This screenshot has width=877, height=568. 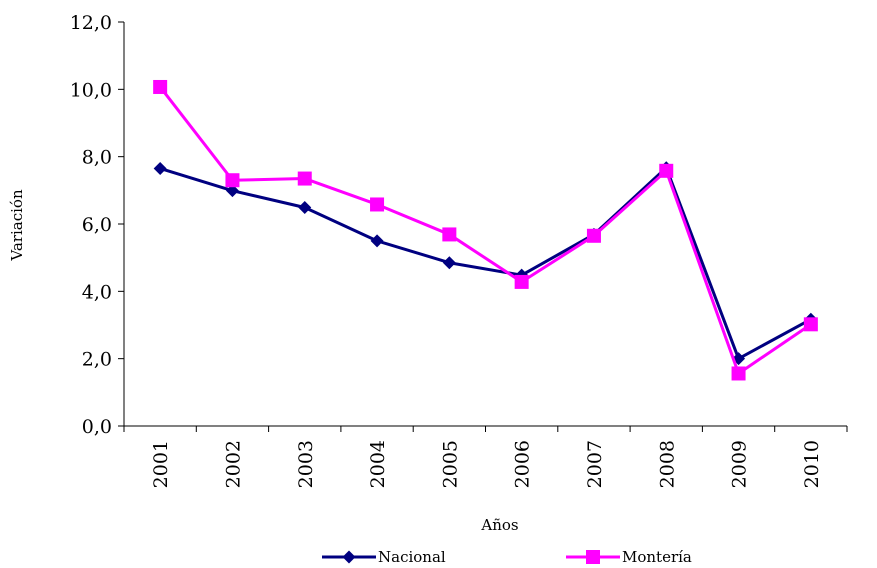 What do you see at coordinates (97, 158) in the screenshot?
I see `y-tick-label: 8,0` at bounding box center [97, 158].